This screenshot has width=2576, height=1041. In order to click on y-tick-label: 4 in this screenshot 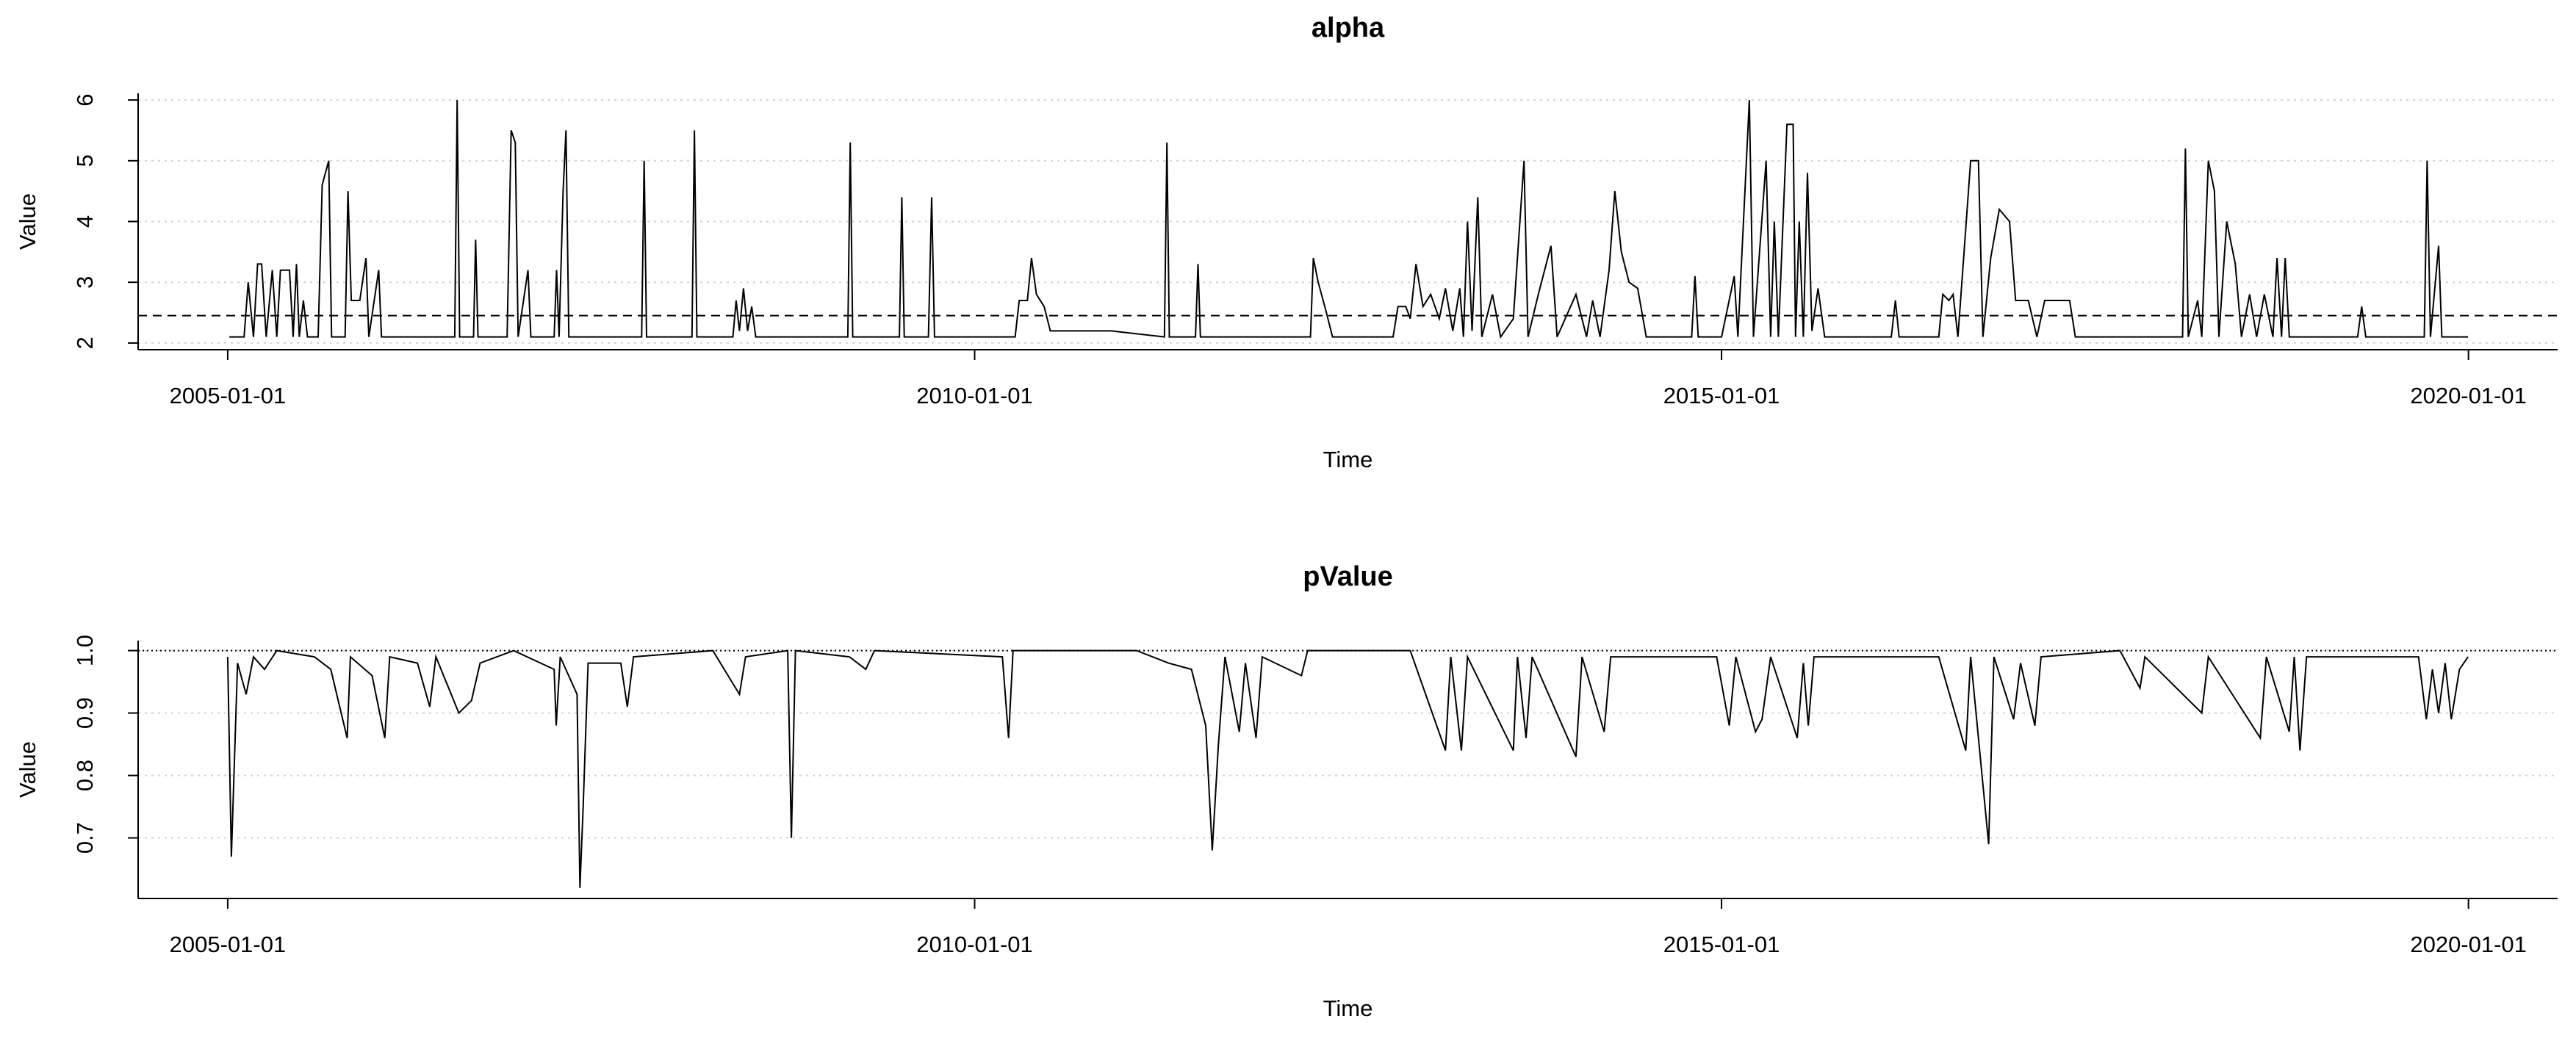, I will do `click(85, 221)`.